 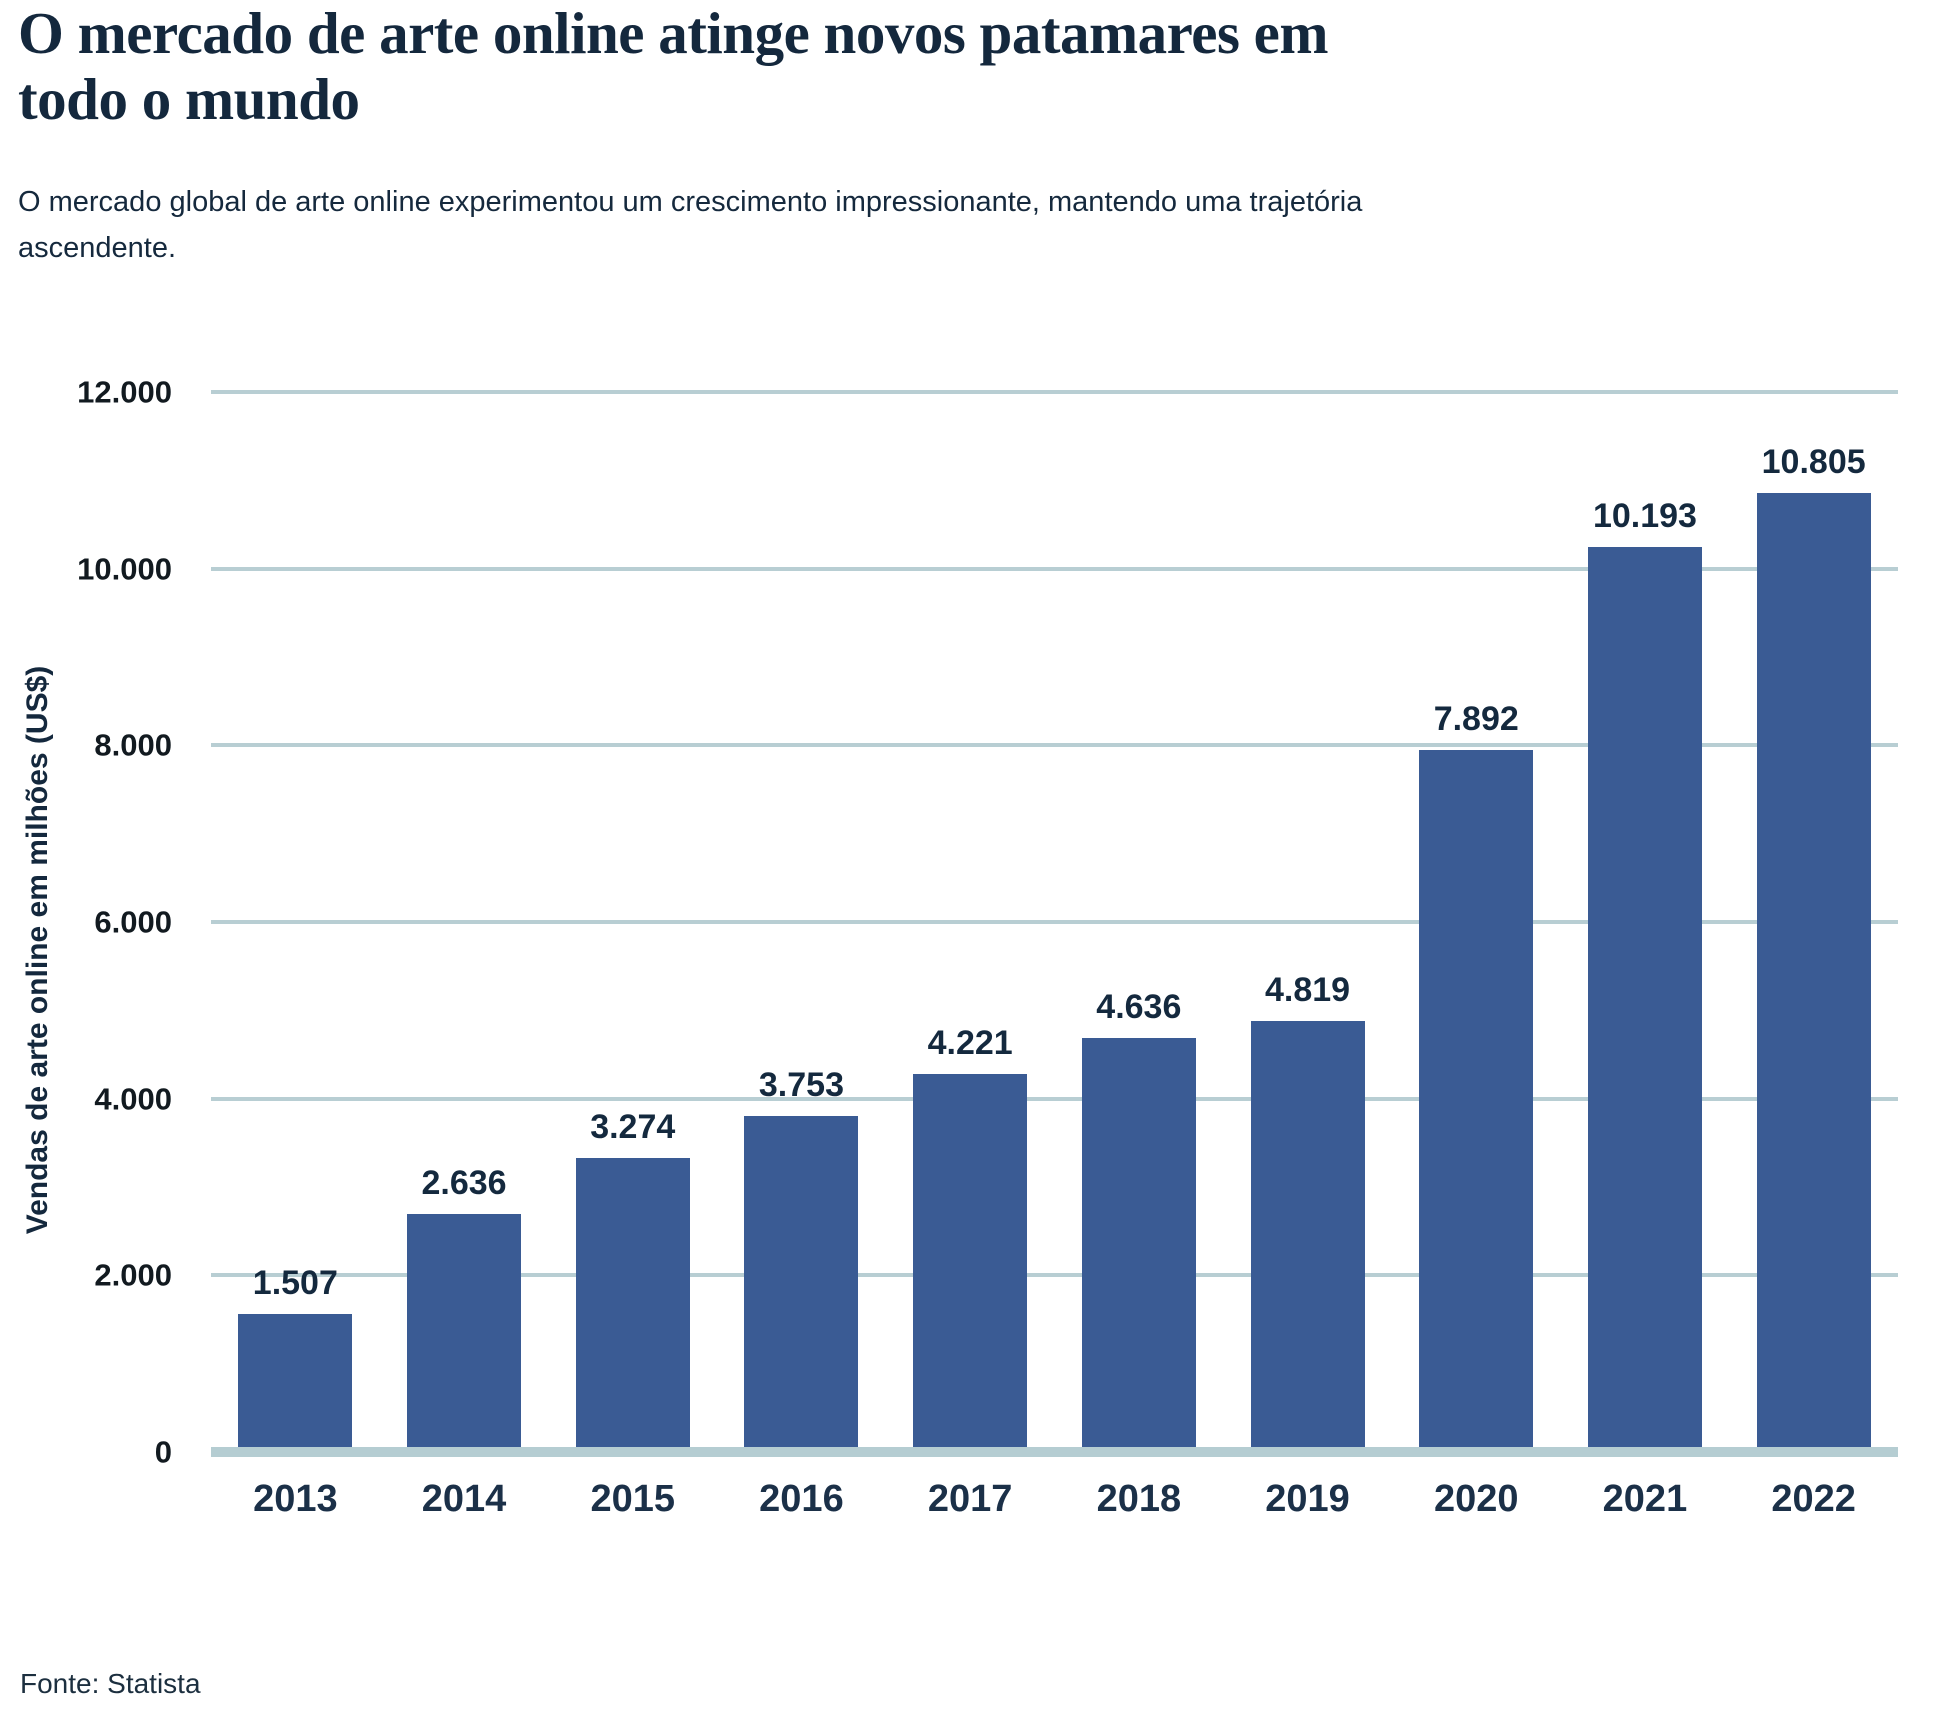 I want to click on y-tick-label: 0, so click(x=163, y=1452).